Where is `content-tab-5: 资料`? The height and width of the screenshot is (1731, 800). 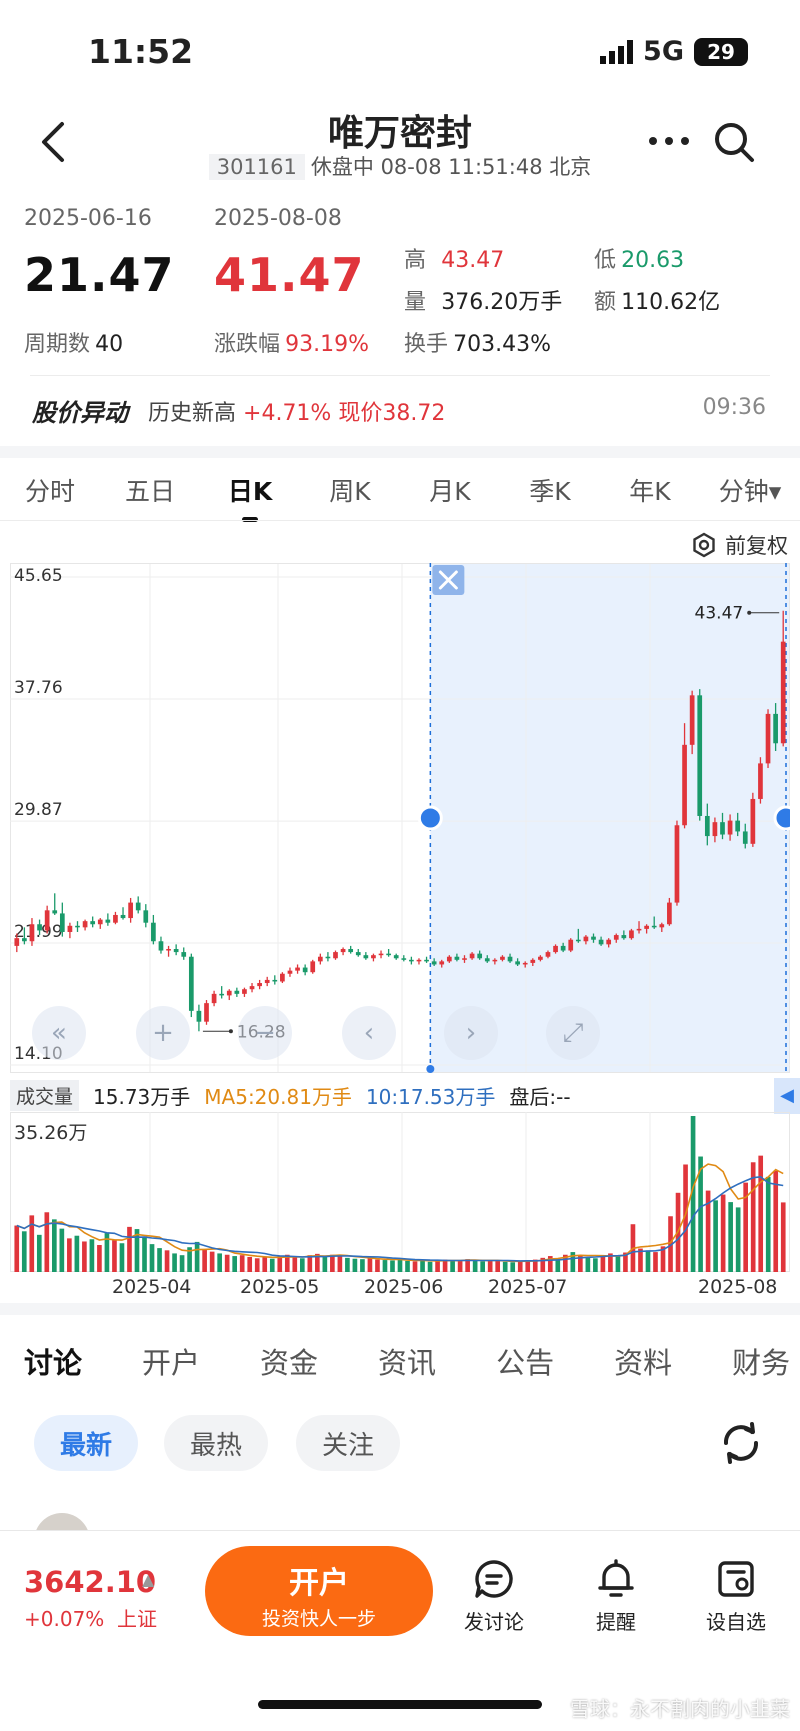 content-tab-5: 资料 is located at coordinates (643, 1363).